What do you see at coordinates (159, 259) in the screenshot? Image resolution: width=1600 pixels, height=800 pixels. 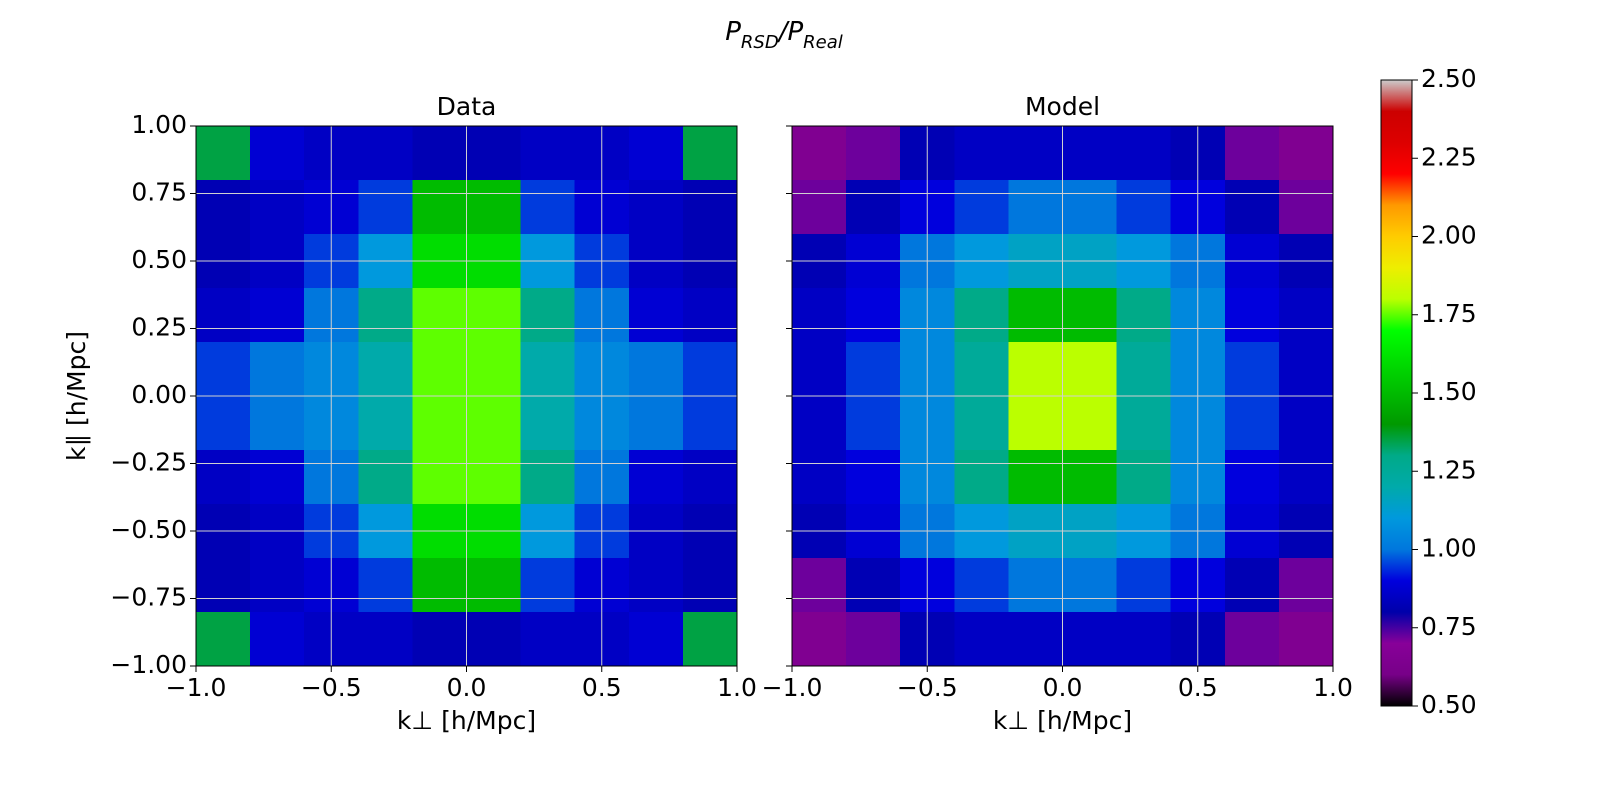 I see `y-tick-label: 0.50` at bounding box center [159, 259].